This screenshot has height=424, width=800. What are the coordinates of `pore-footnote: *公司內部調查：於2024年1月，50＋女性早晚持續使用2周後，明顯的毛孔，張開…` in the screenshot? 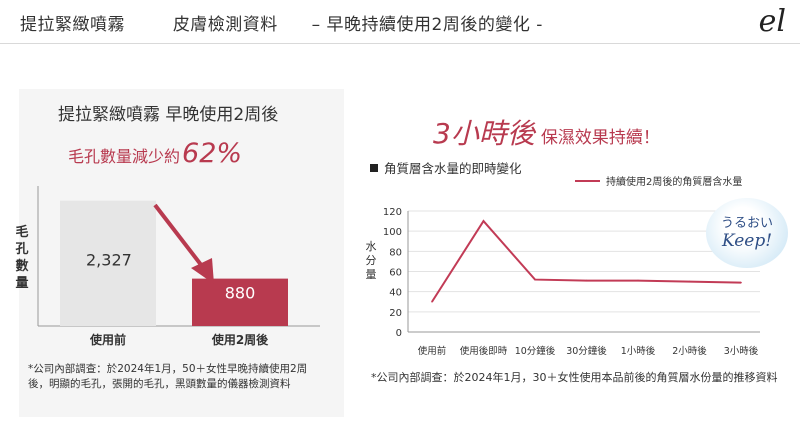 It's located at (168, 376).